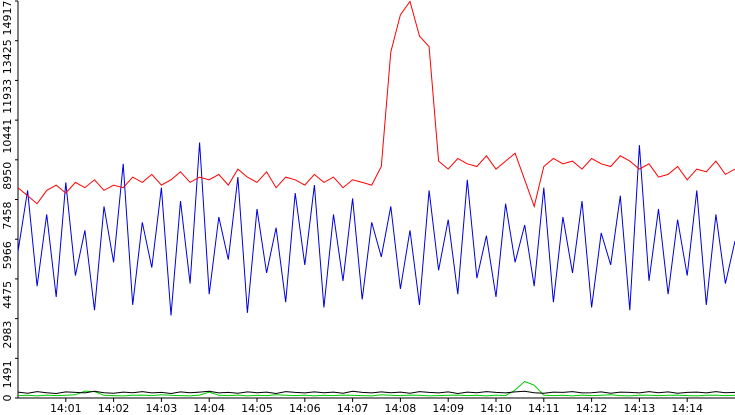 The image size is (735, 415). I want to click on y-tick-label: 11933, so click(7, 96).